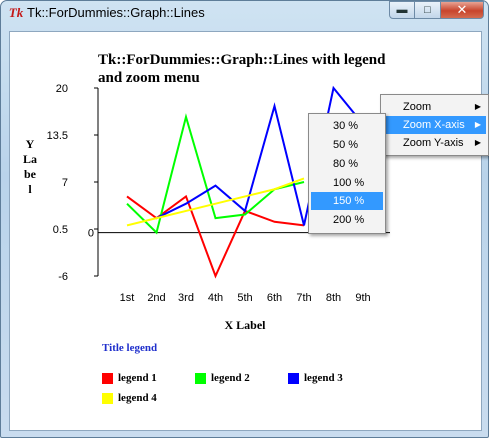 Image resolution: width=489 pixels, height=438 pixels. What do you see at coordinates (230, 378) in the screenshot?
I see `legend-label: legend 2` at bounding box center [230, 378].